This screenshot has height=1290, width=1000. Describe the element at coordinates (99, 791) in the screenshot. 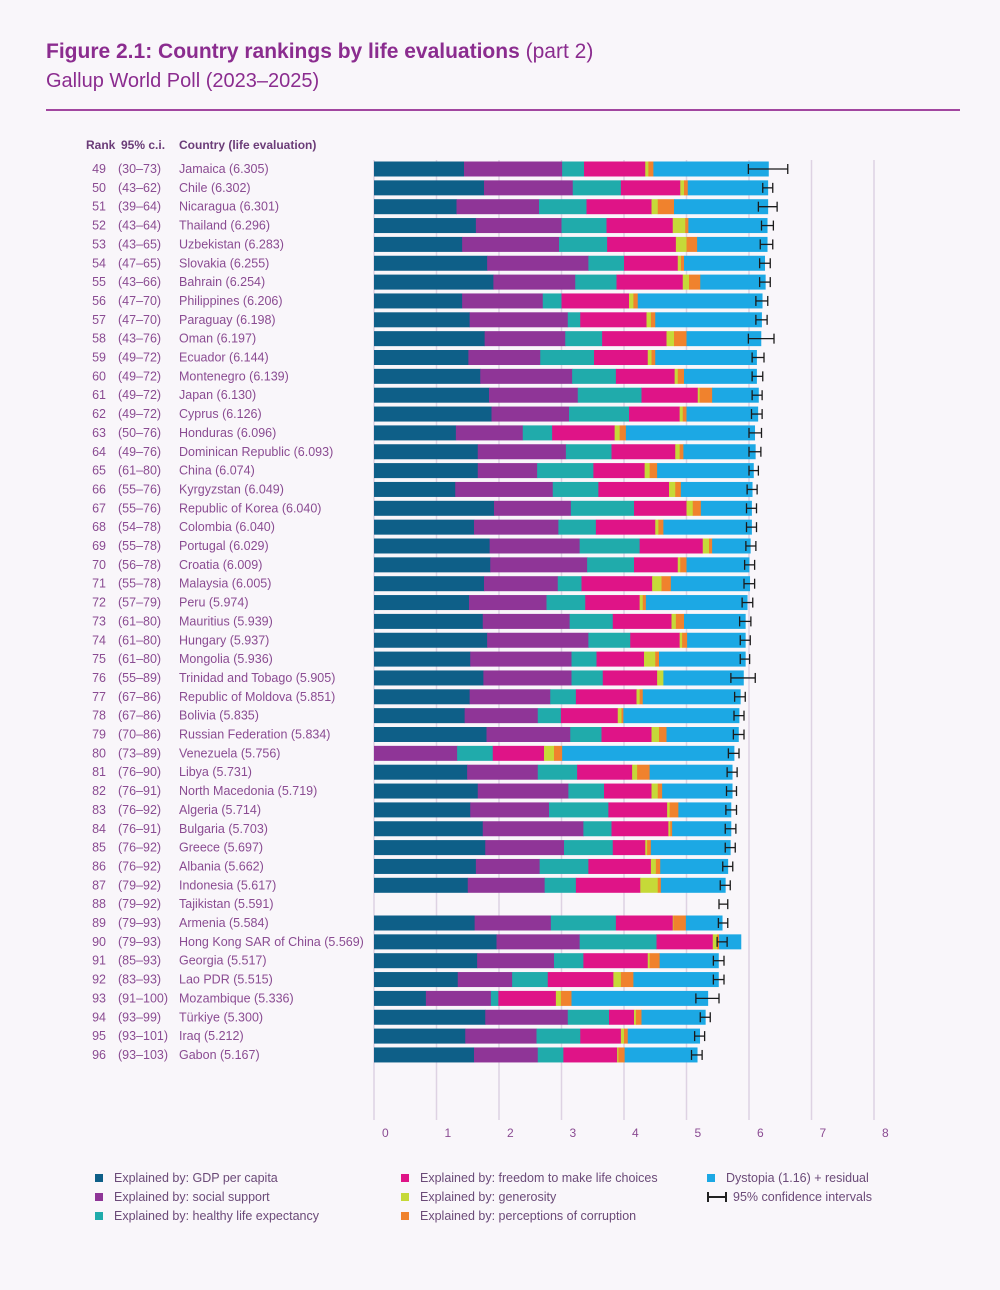

I see `row-rank: 82` at that location.